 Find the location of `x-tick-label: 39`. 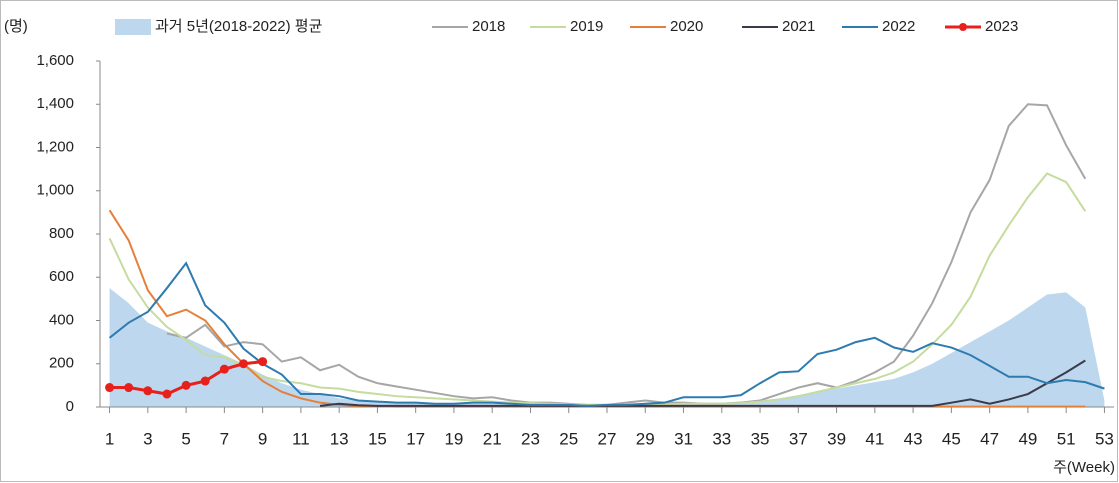

x-tick-label: 39 is located at coordinates (836, 438).